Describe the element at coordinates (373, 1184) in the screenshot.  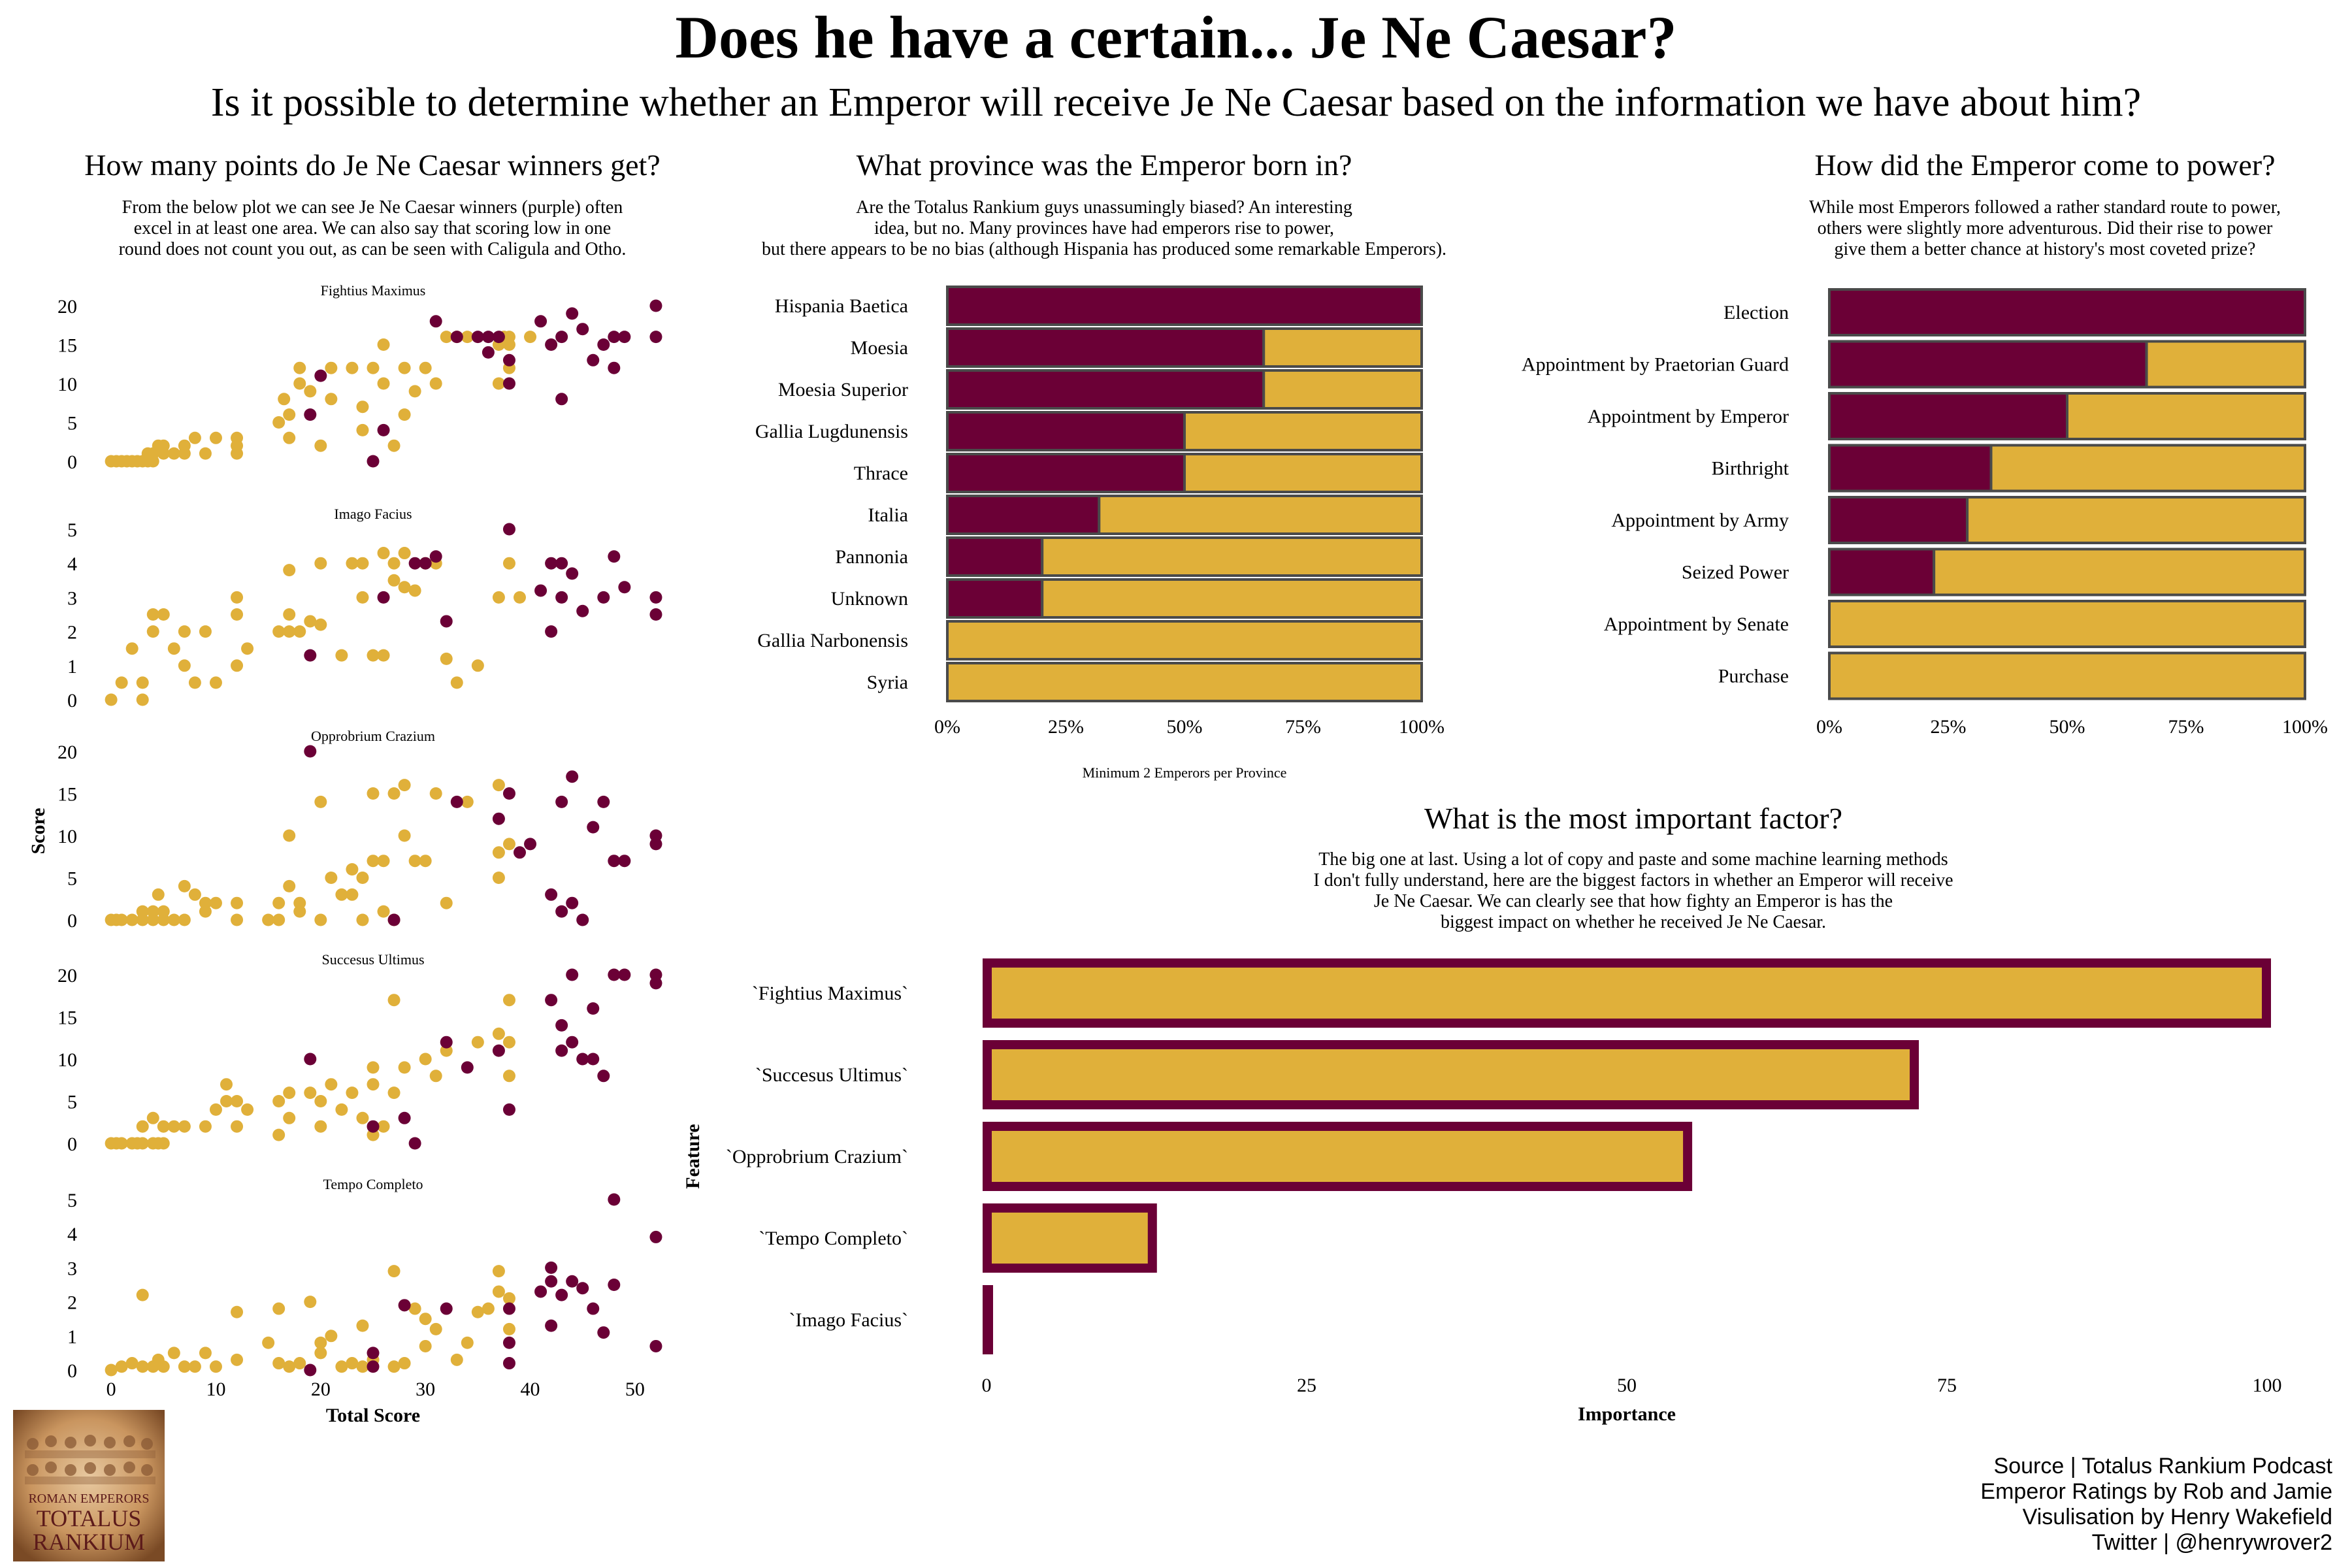
I see `facet-title-5: Tempo Completo` at that location.